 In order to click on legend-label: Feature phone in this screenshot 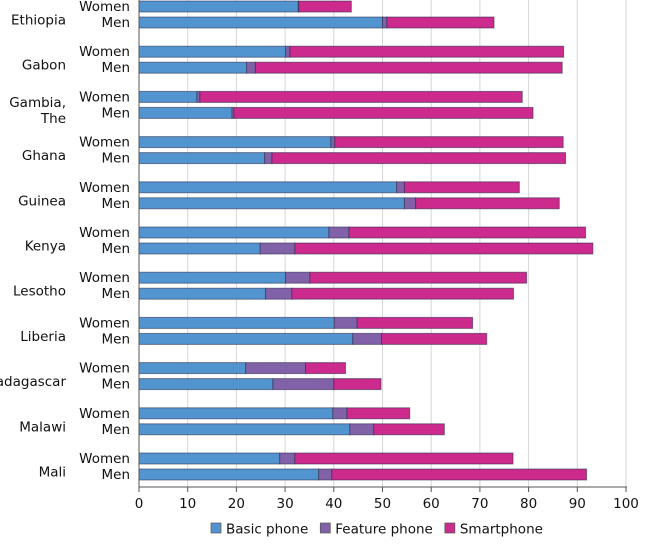, I will do `click(384, 530)`.